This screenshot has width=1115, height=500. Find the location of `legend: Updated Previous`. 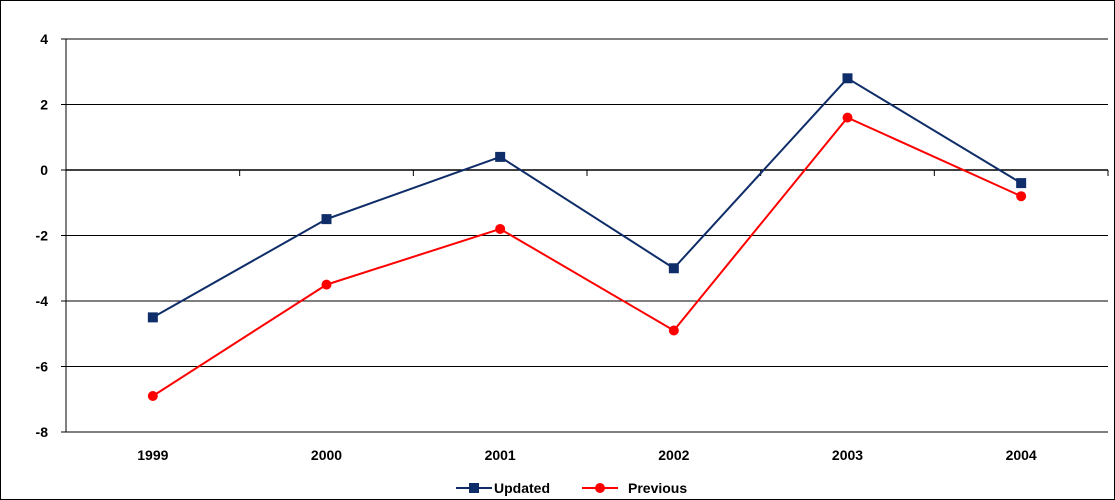

legend: Updated Previous is located at coordinates (571, 488).